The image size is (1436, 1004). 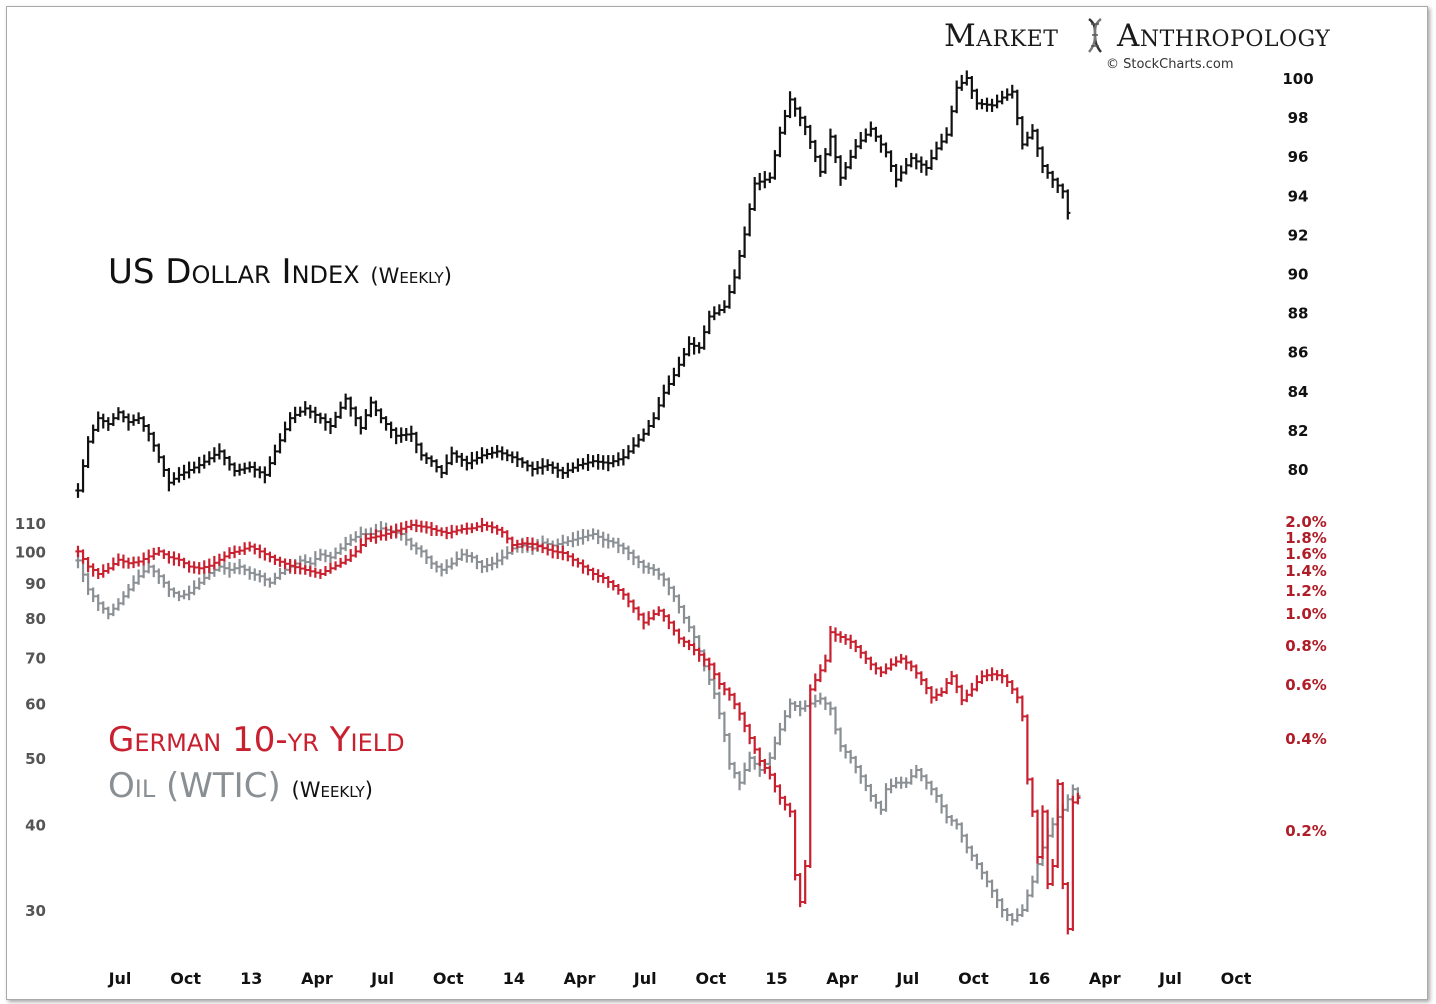 What do you see at coordinates (35, 659) in the screenshot?
I see `oil-tick-label: 70` at bounding box center [35, 659].